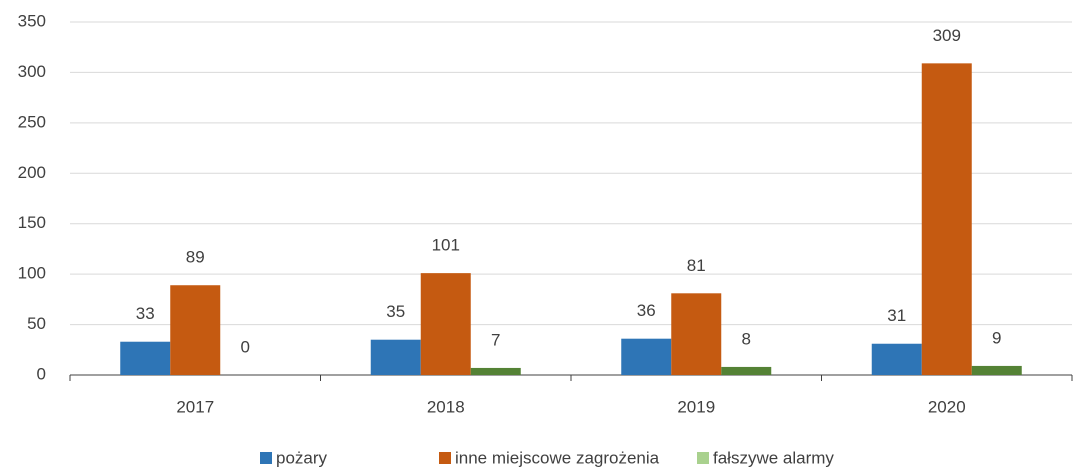  What do you see at coordinates (773, 457) in the screenshot?
I see `legend-label: fałszywe alarmy` at bounding box center [773, 457].